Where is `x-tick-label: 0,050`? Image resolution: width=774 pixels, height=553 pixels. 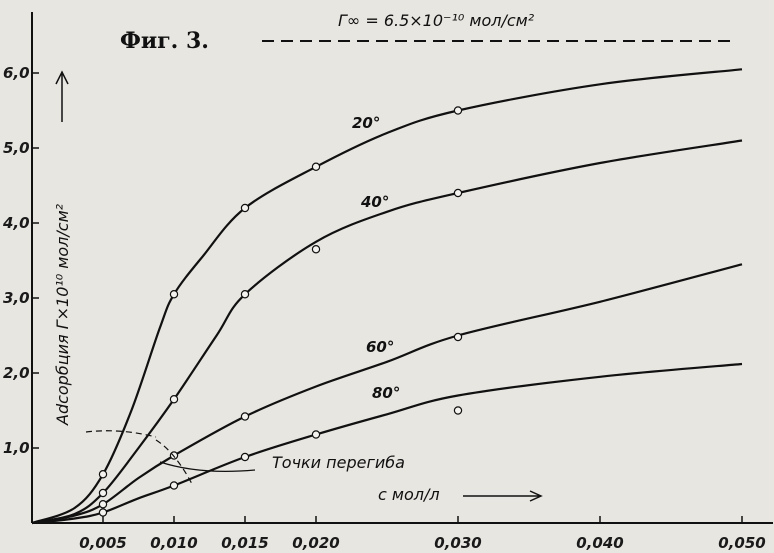
x-tick-label: 0,050 is located at coordinates (741, 543).